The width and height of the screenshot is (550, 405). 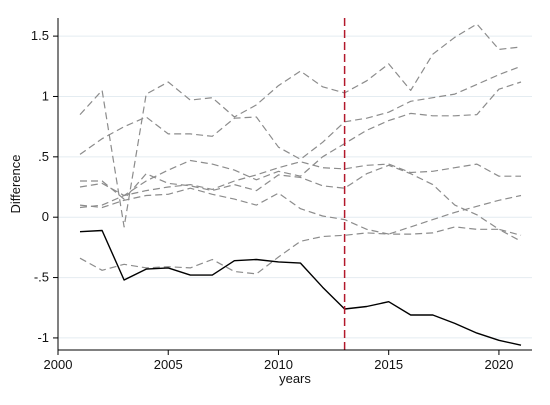 I want to click on y-axis-ticks: -1 -.5 0 .5 1 1.5, so click(x=44, y=186).